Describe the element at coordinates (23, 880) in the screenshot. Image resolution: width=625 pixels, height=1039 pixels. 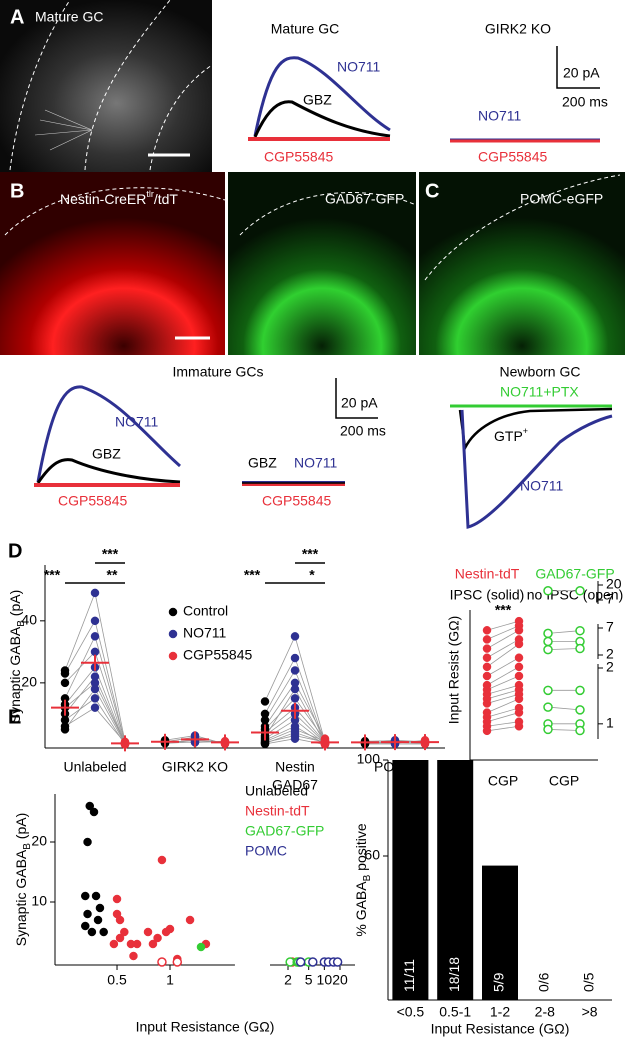
I see `y-axis-label: Synaptic GABAB (pA)` at that location.